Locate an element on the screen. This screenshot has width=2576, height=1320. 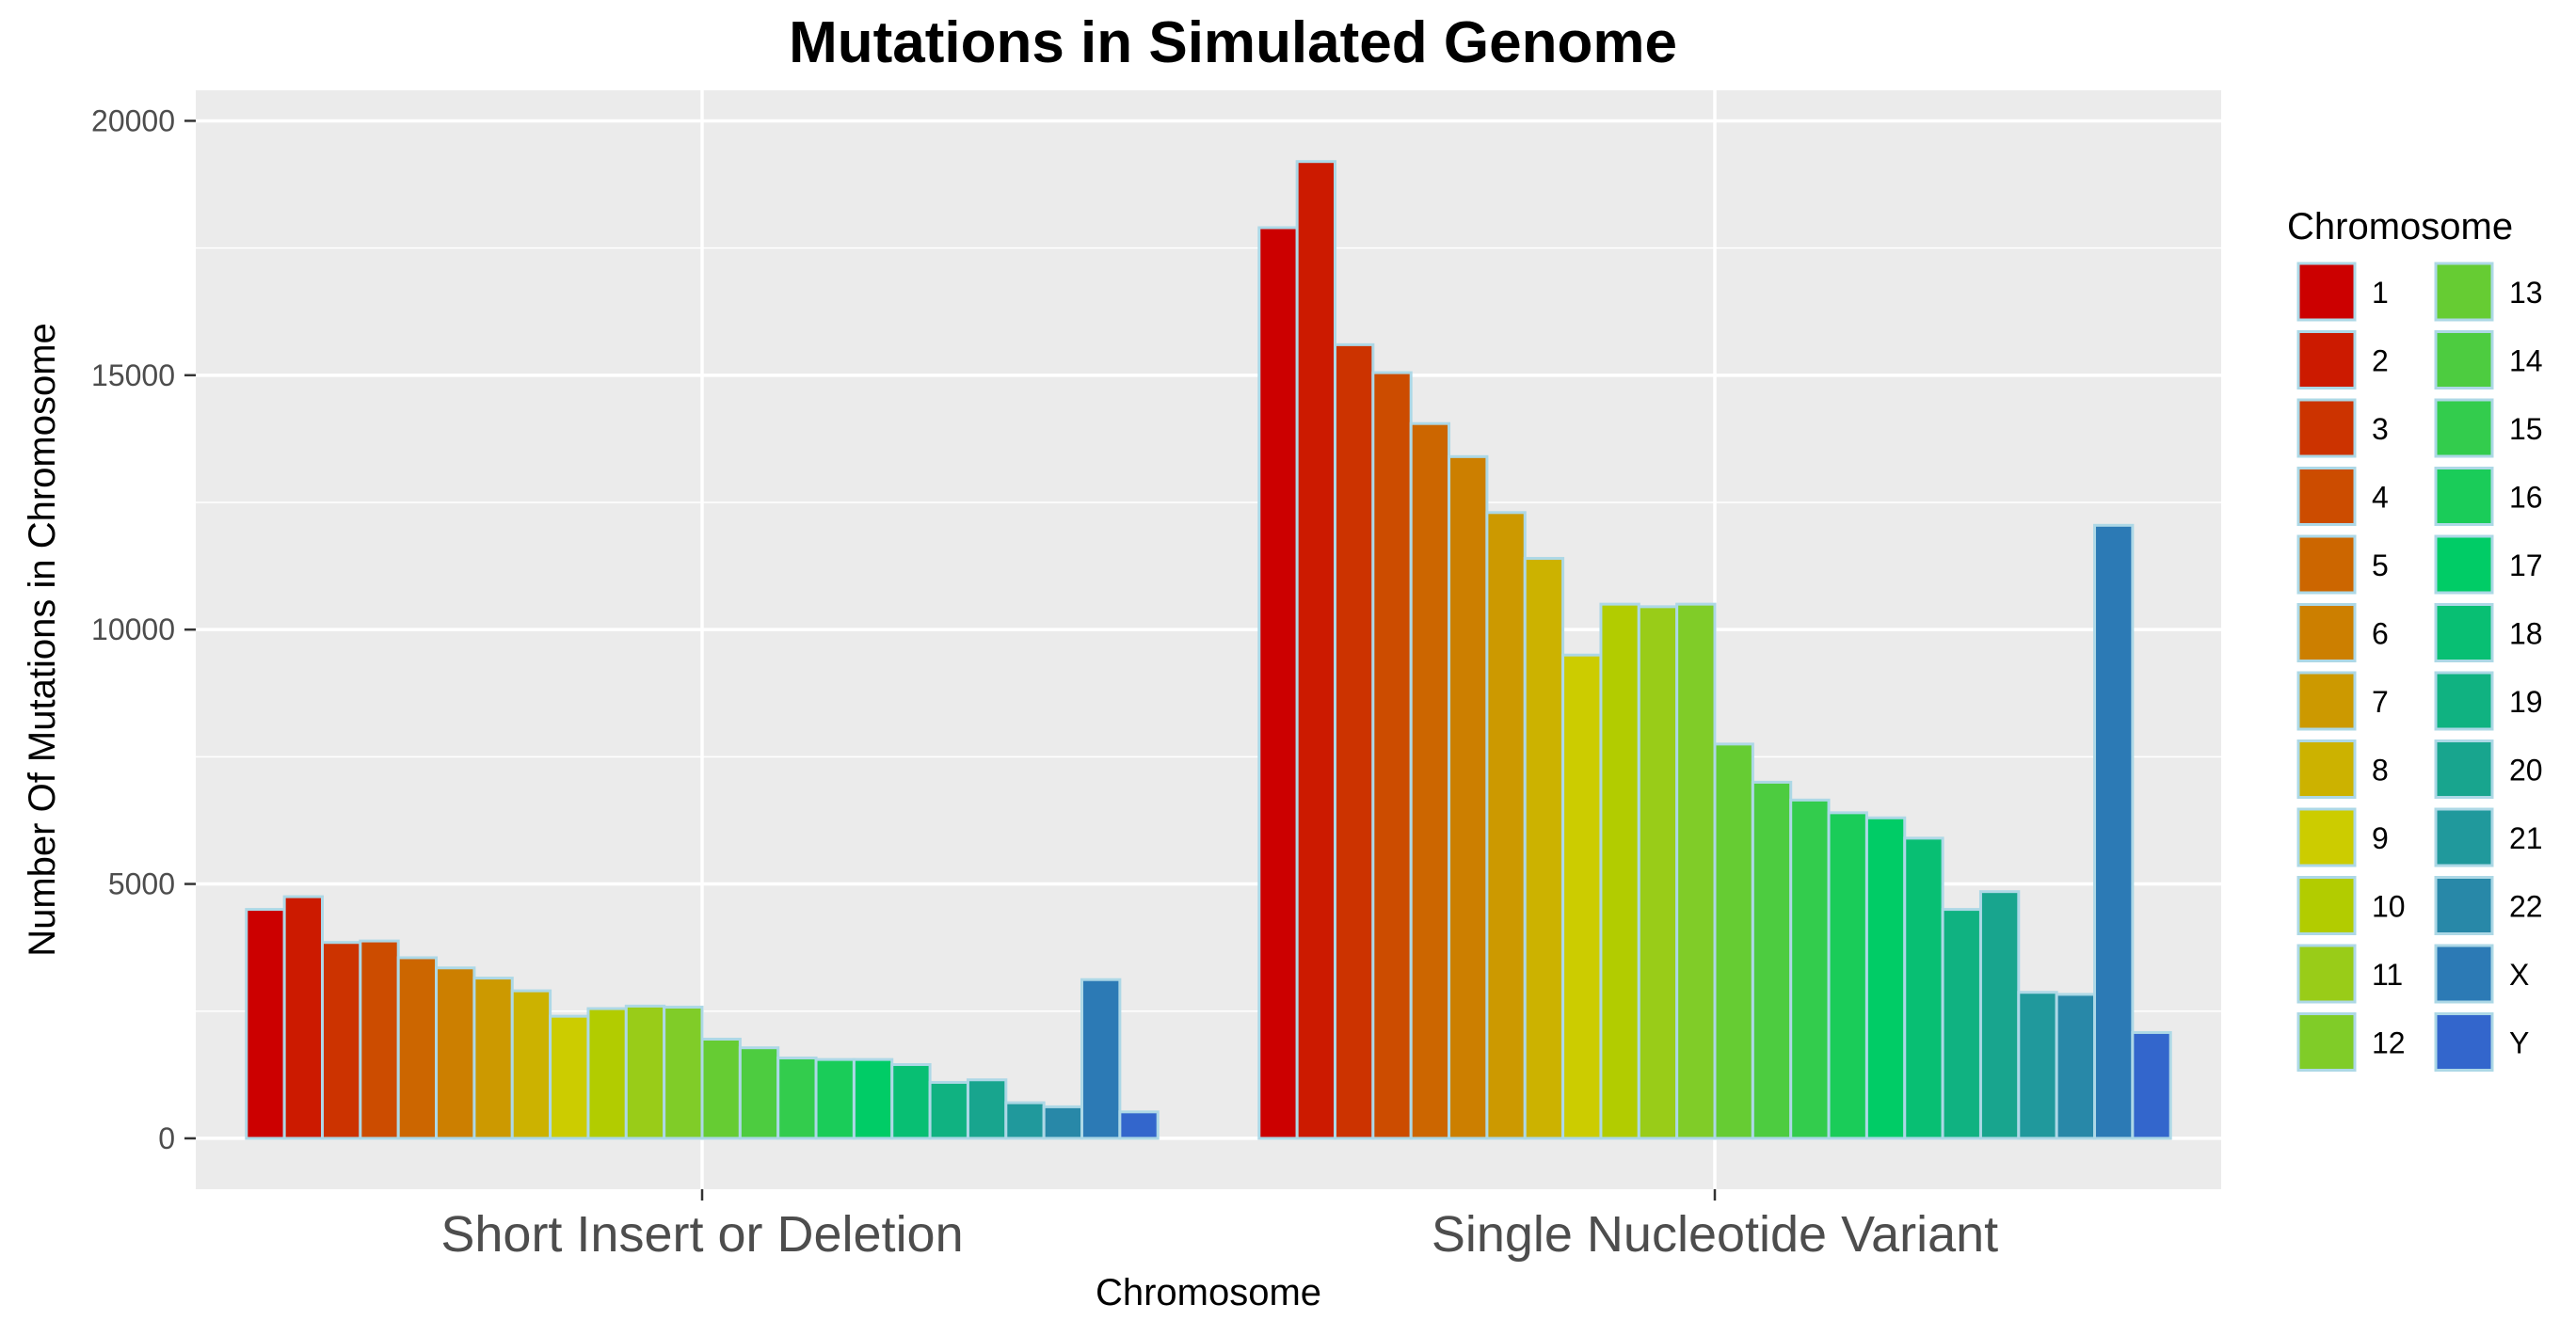
bar-chr-X-indel is located at coordinates (1101, 1059).